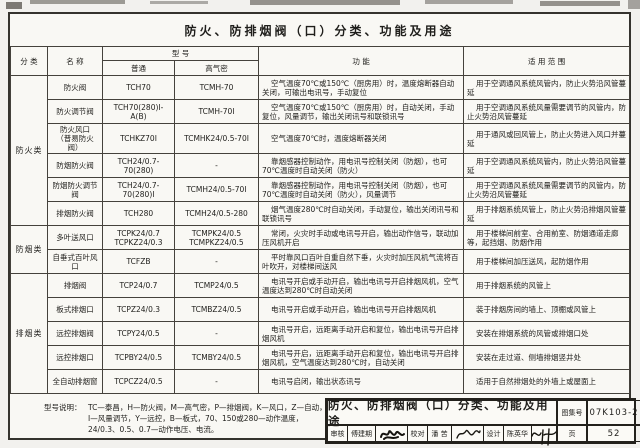  I want to click on group-smoke-exhaust: 排烟类, so click(29, 333).